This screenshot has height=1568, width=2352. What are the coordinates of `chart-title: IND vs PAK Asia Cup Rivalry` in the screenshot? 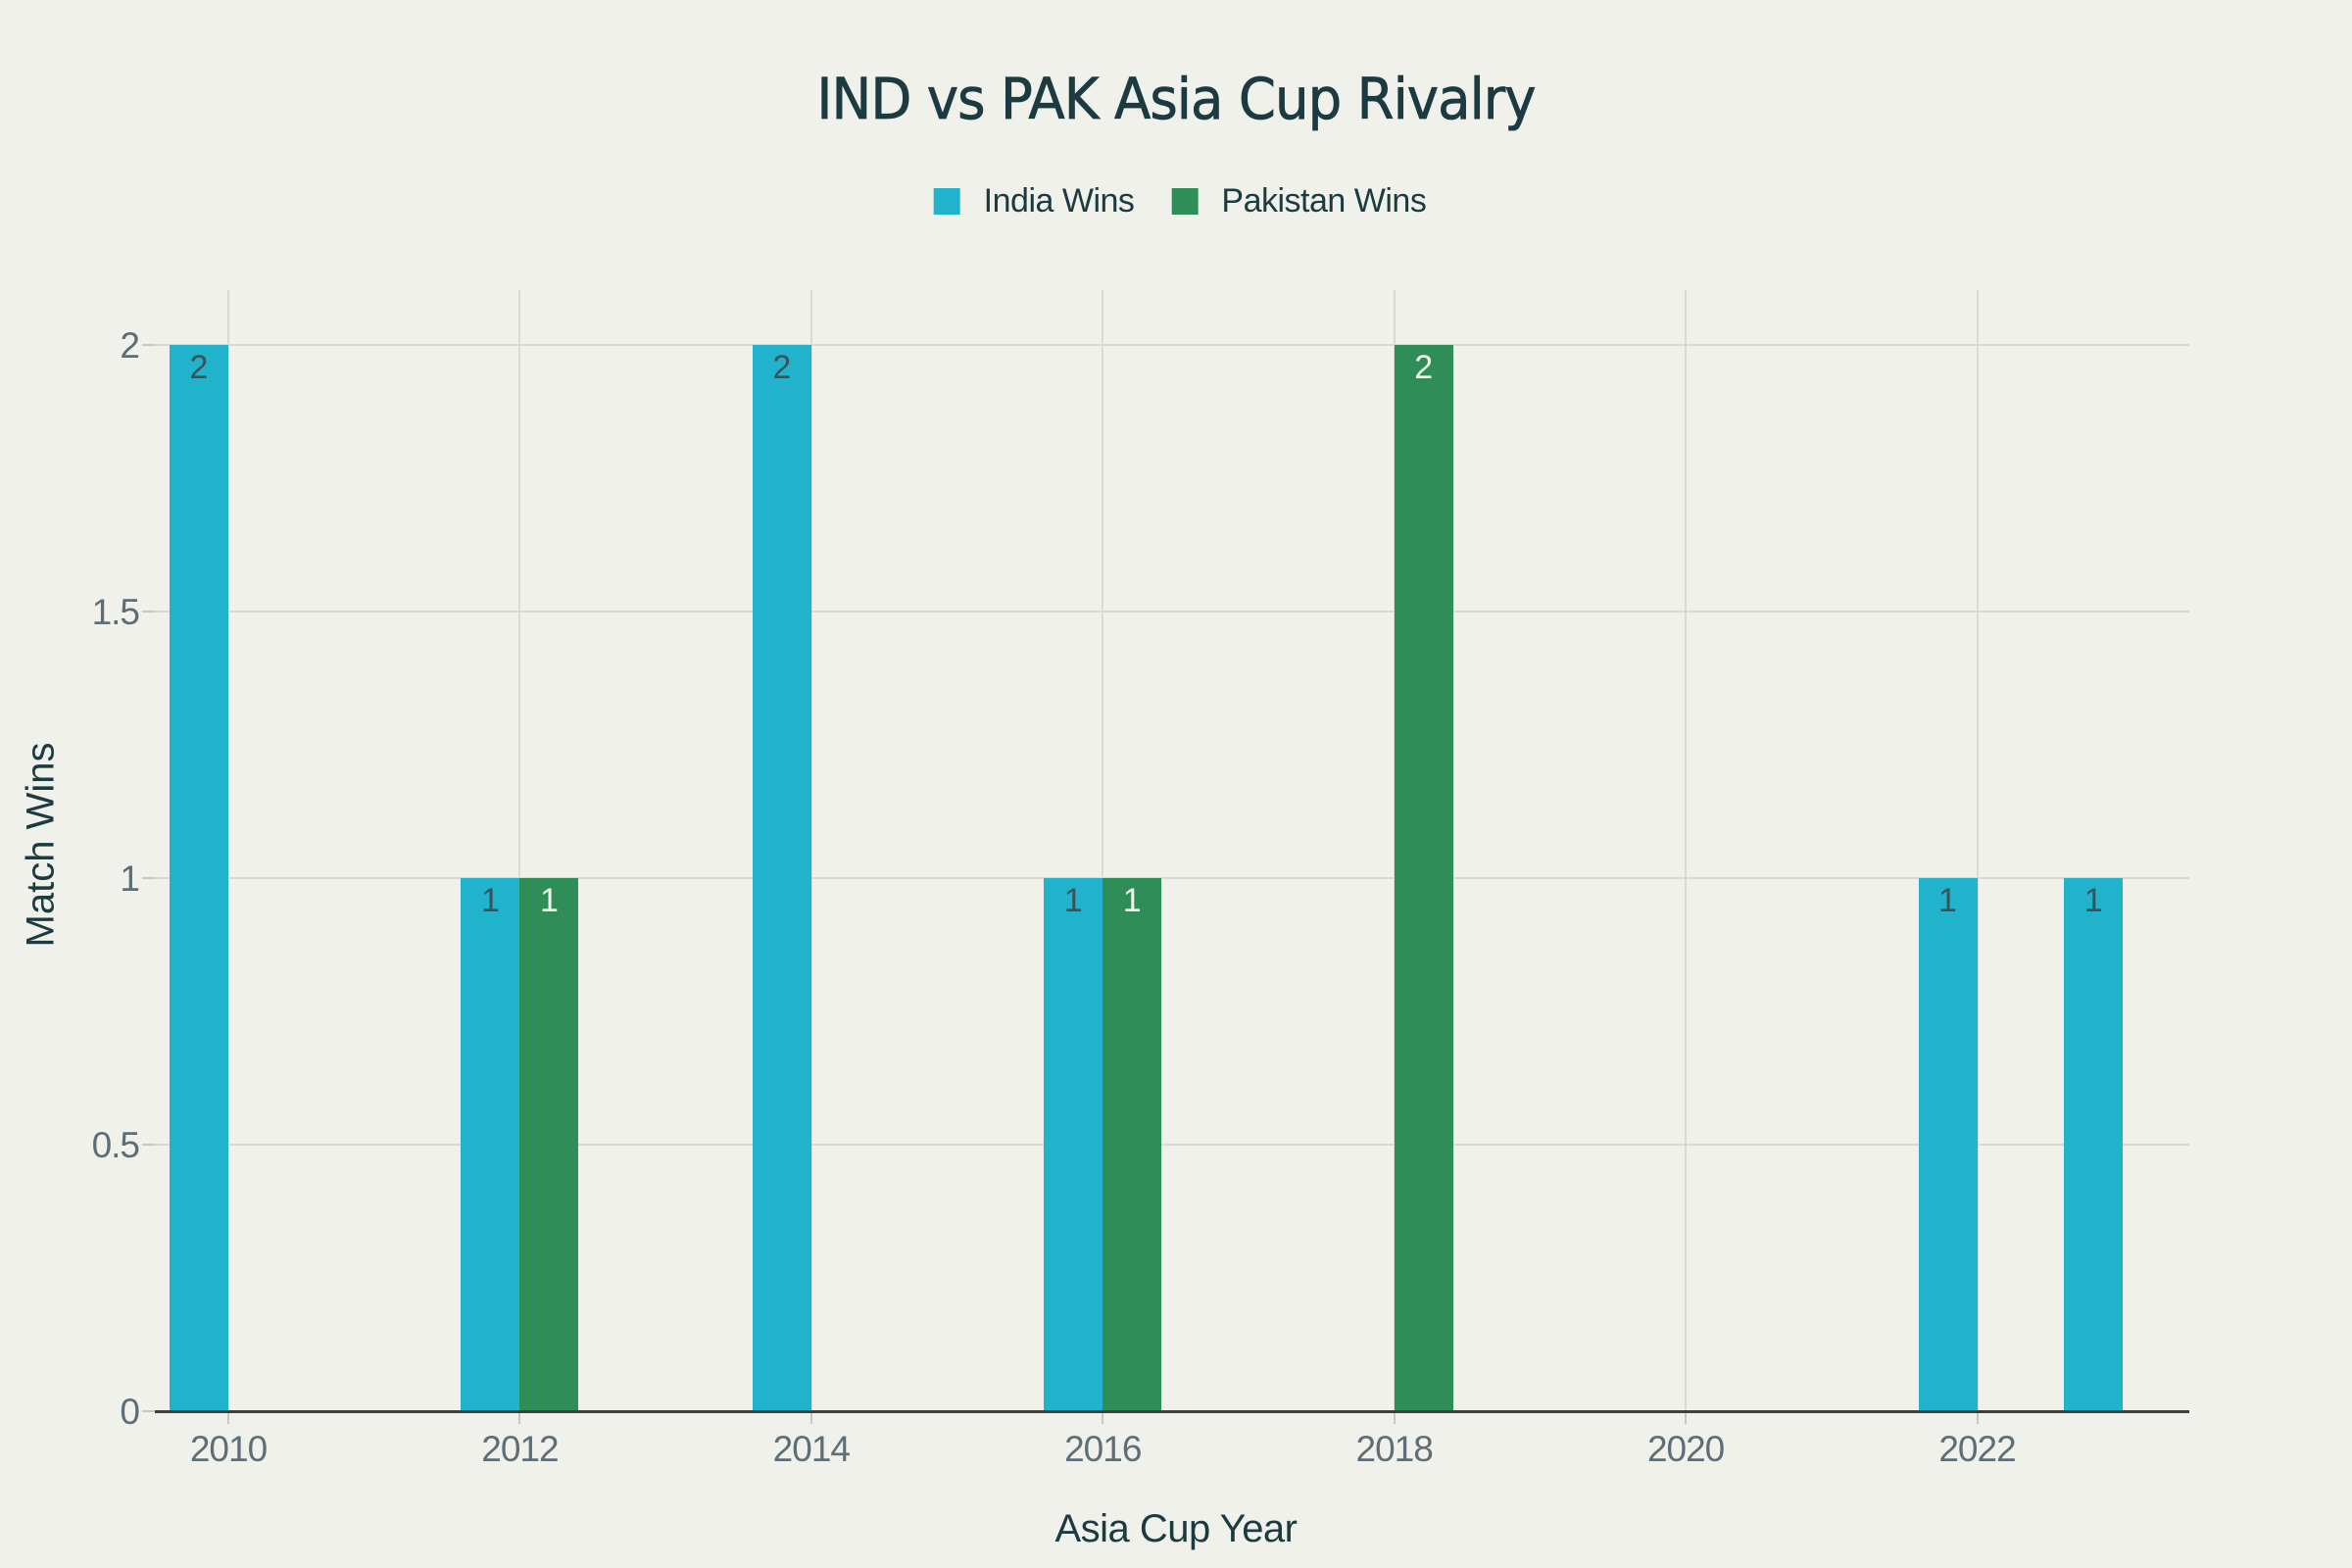 It's located at (1176, 99).